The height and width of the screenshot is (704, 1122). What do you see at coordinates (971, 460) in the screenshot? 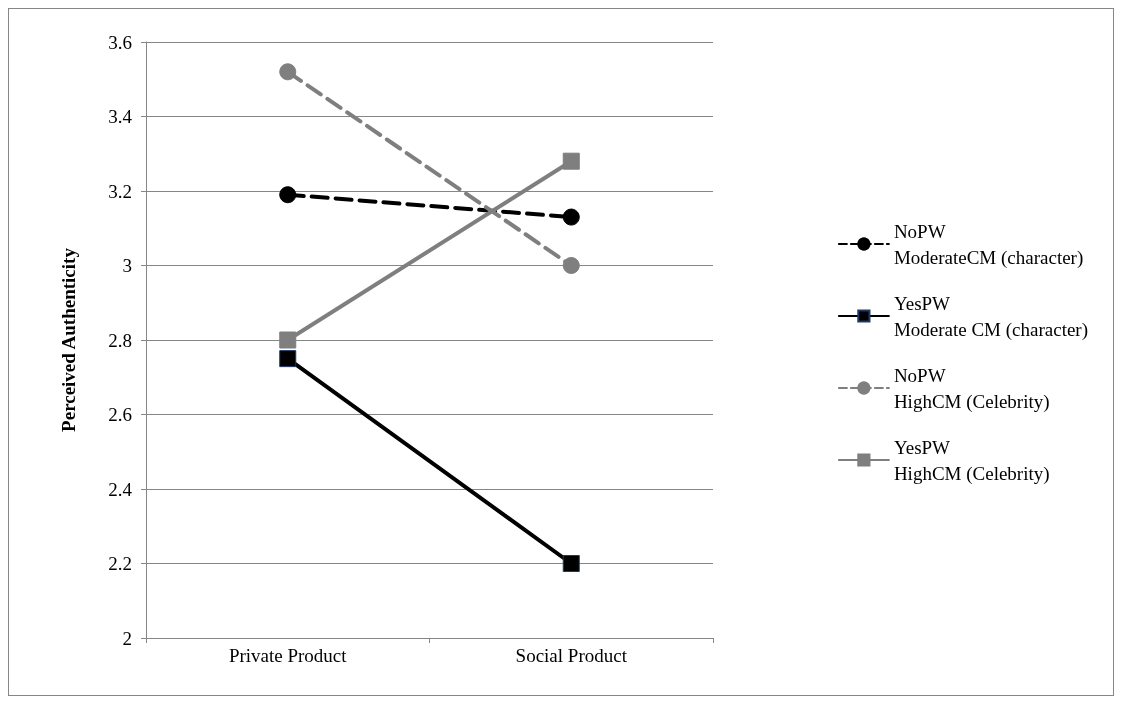
I see `legend-label: YesPW HighCM (Celebrity)` at bounding box center [971, 460].